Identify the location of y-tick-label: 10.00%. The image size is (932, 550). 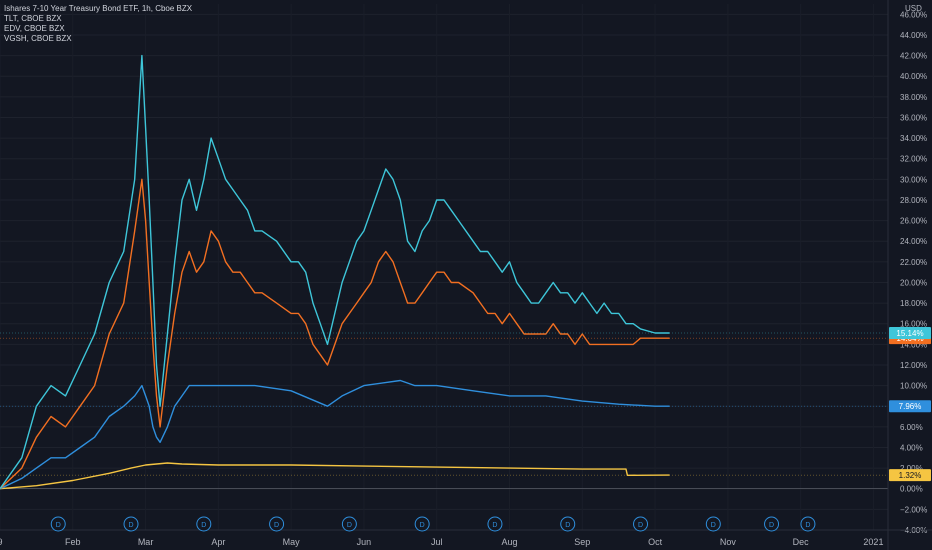
(913, 386).